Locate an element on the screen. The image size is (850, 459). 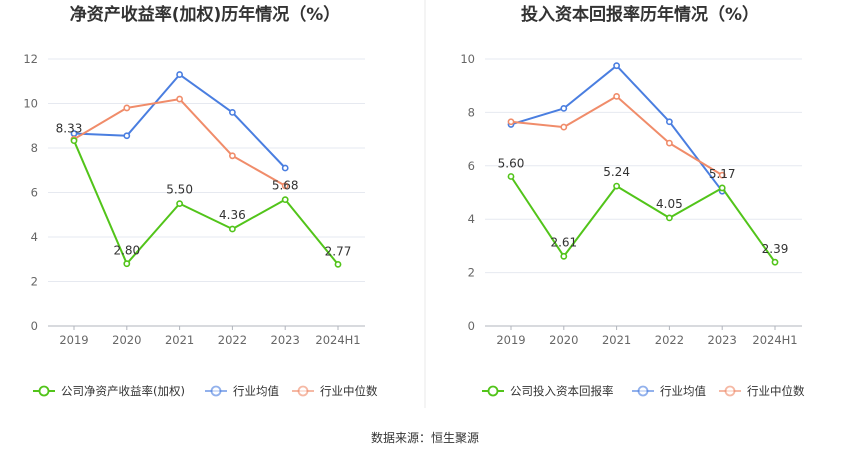
roe-y-tick-label: 8 is located at coordinates (34, 148).